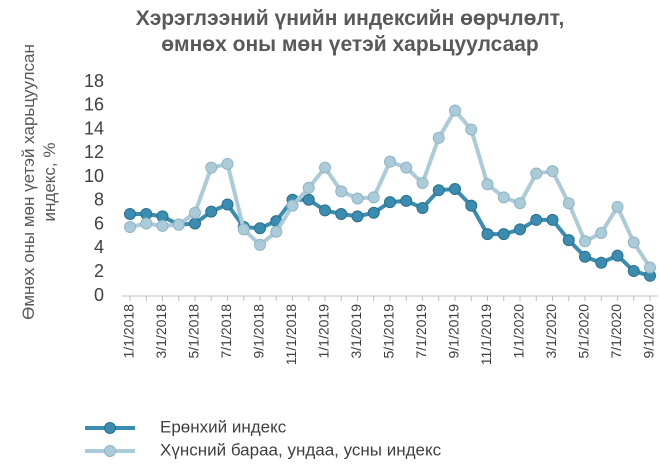 Image resolution: width=659 pixels, height=465 pixels. What do you see at coordinates (454, 331) in the screenshot?
I see `x-tick-label: 9/1/2019` at bounding box center [454, 331].